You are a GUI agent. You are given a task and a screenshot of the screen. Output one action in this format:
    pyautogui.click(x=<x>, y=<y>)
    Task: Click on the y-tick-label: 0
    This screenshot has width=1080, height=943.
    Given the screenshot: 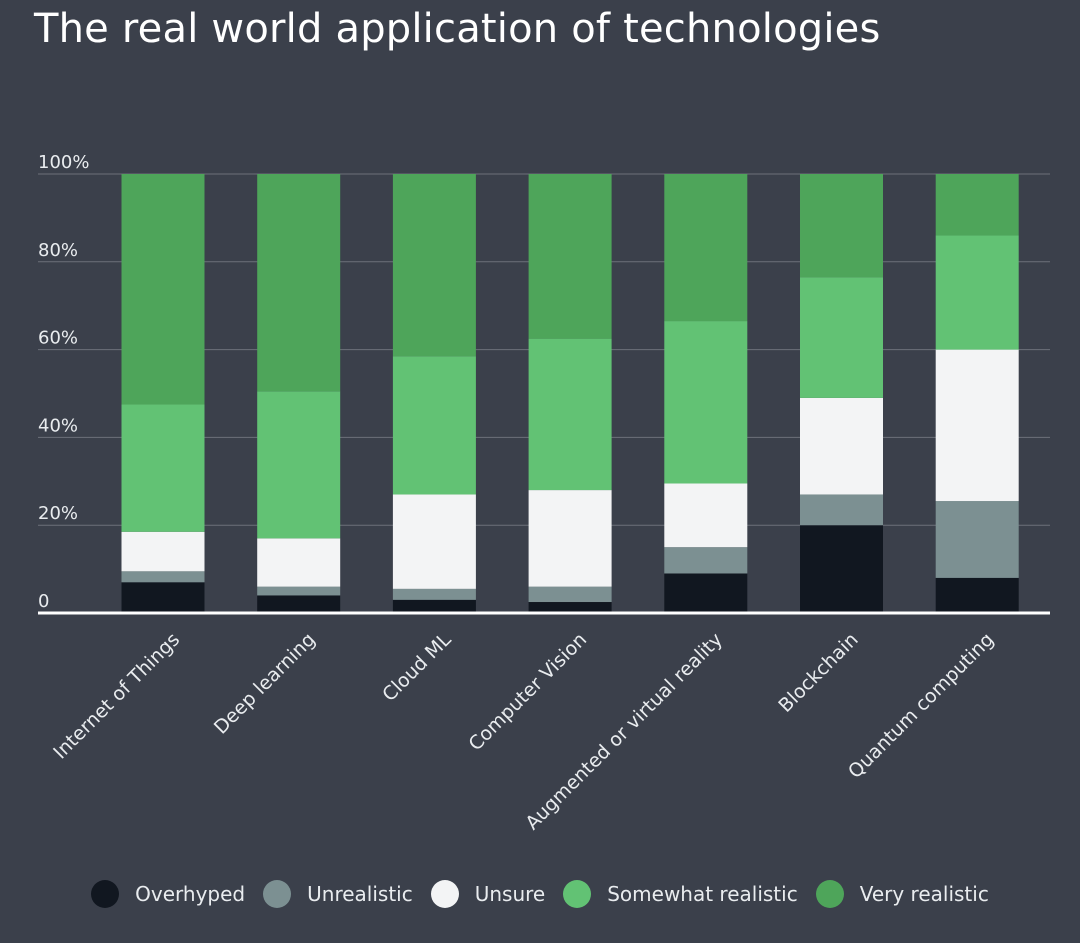 What is the action you would take?
    pyautogui.click(x=43, y=601)
    